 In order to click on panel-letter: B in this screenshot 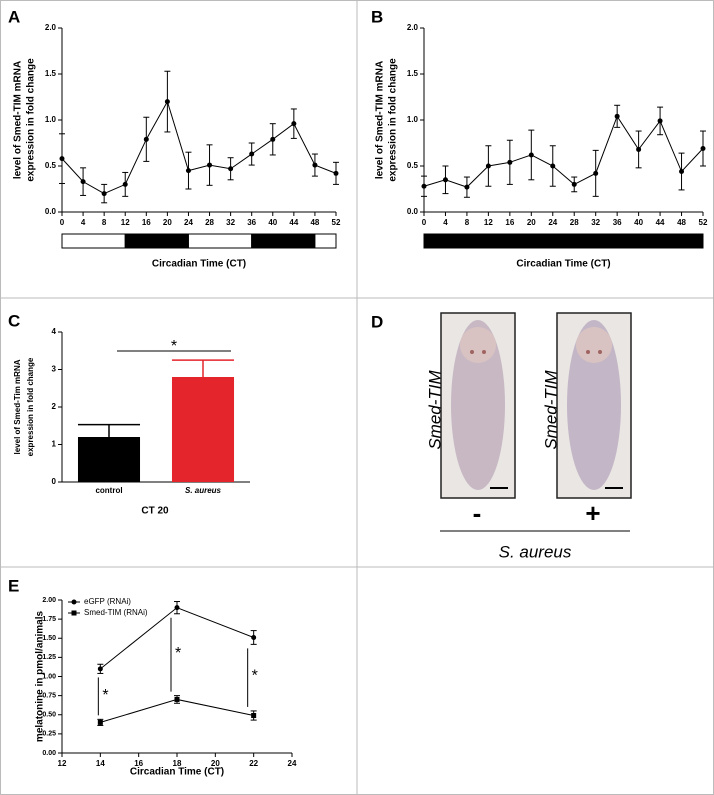, I will do `click(377, 16)`.